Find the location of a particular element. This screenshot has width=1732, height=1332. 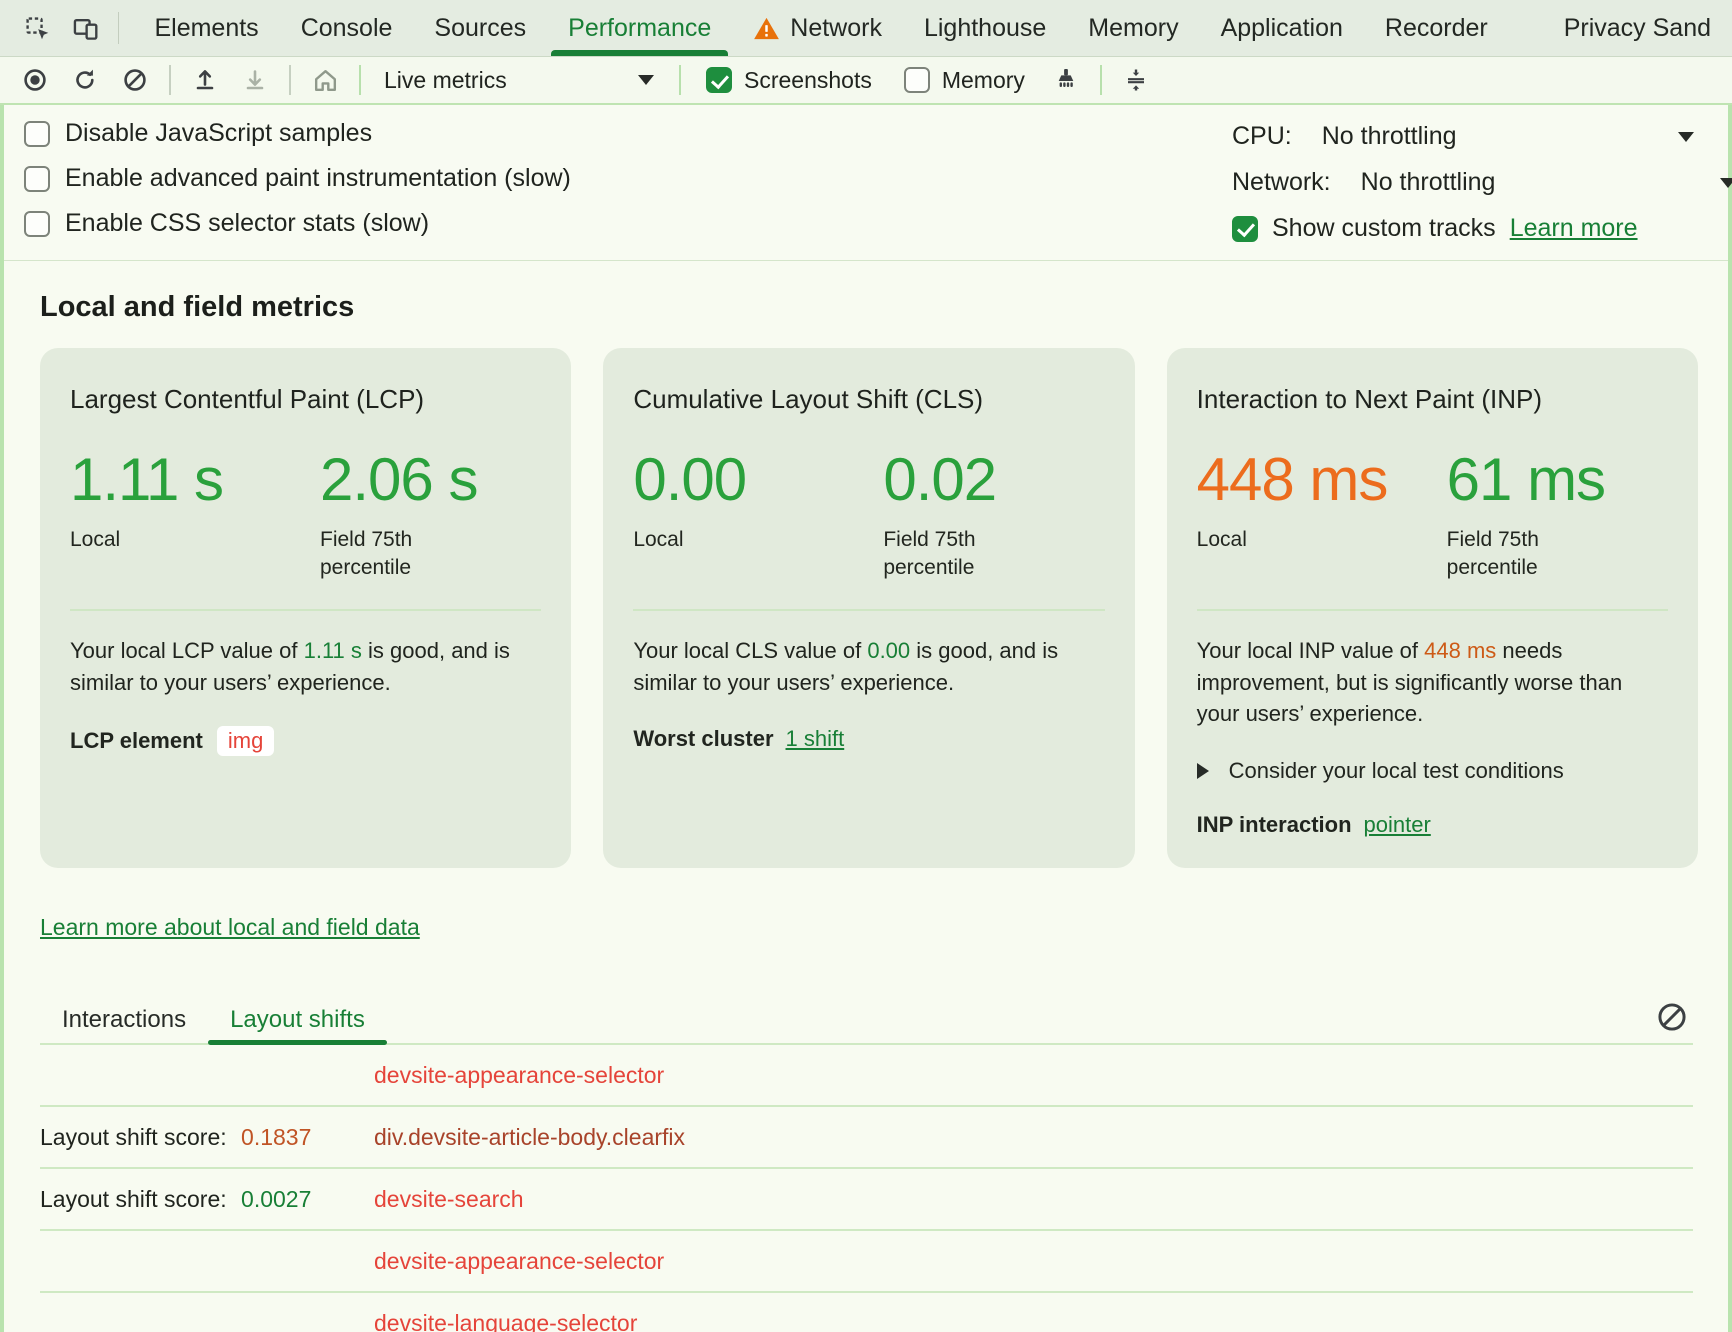

clear-log-icon is located at coordinates (1672, 1017).